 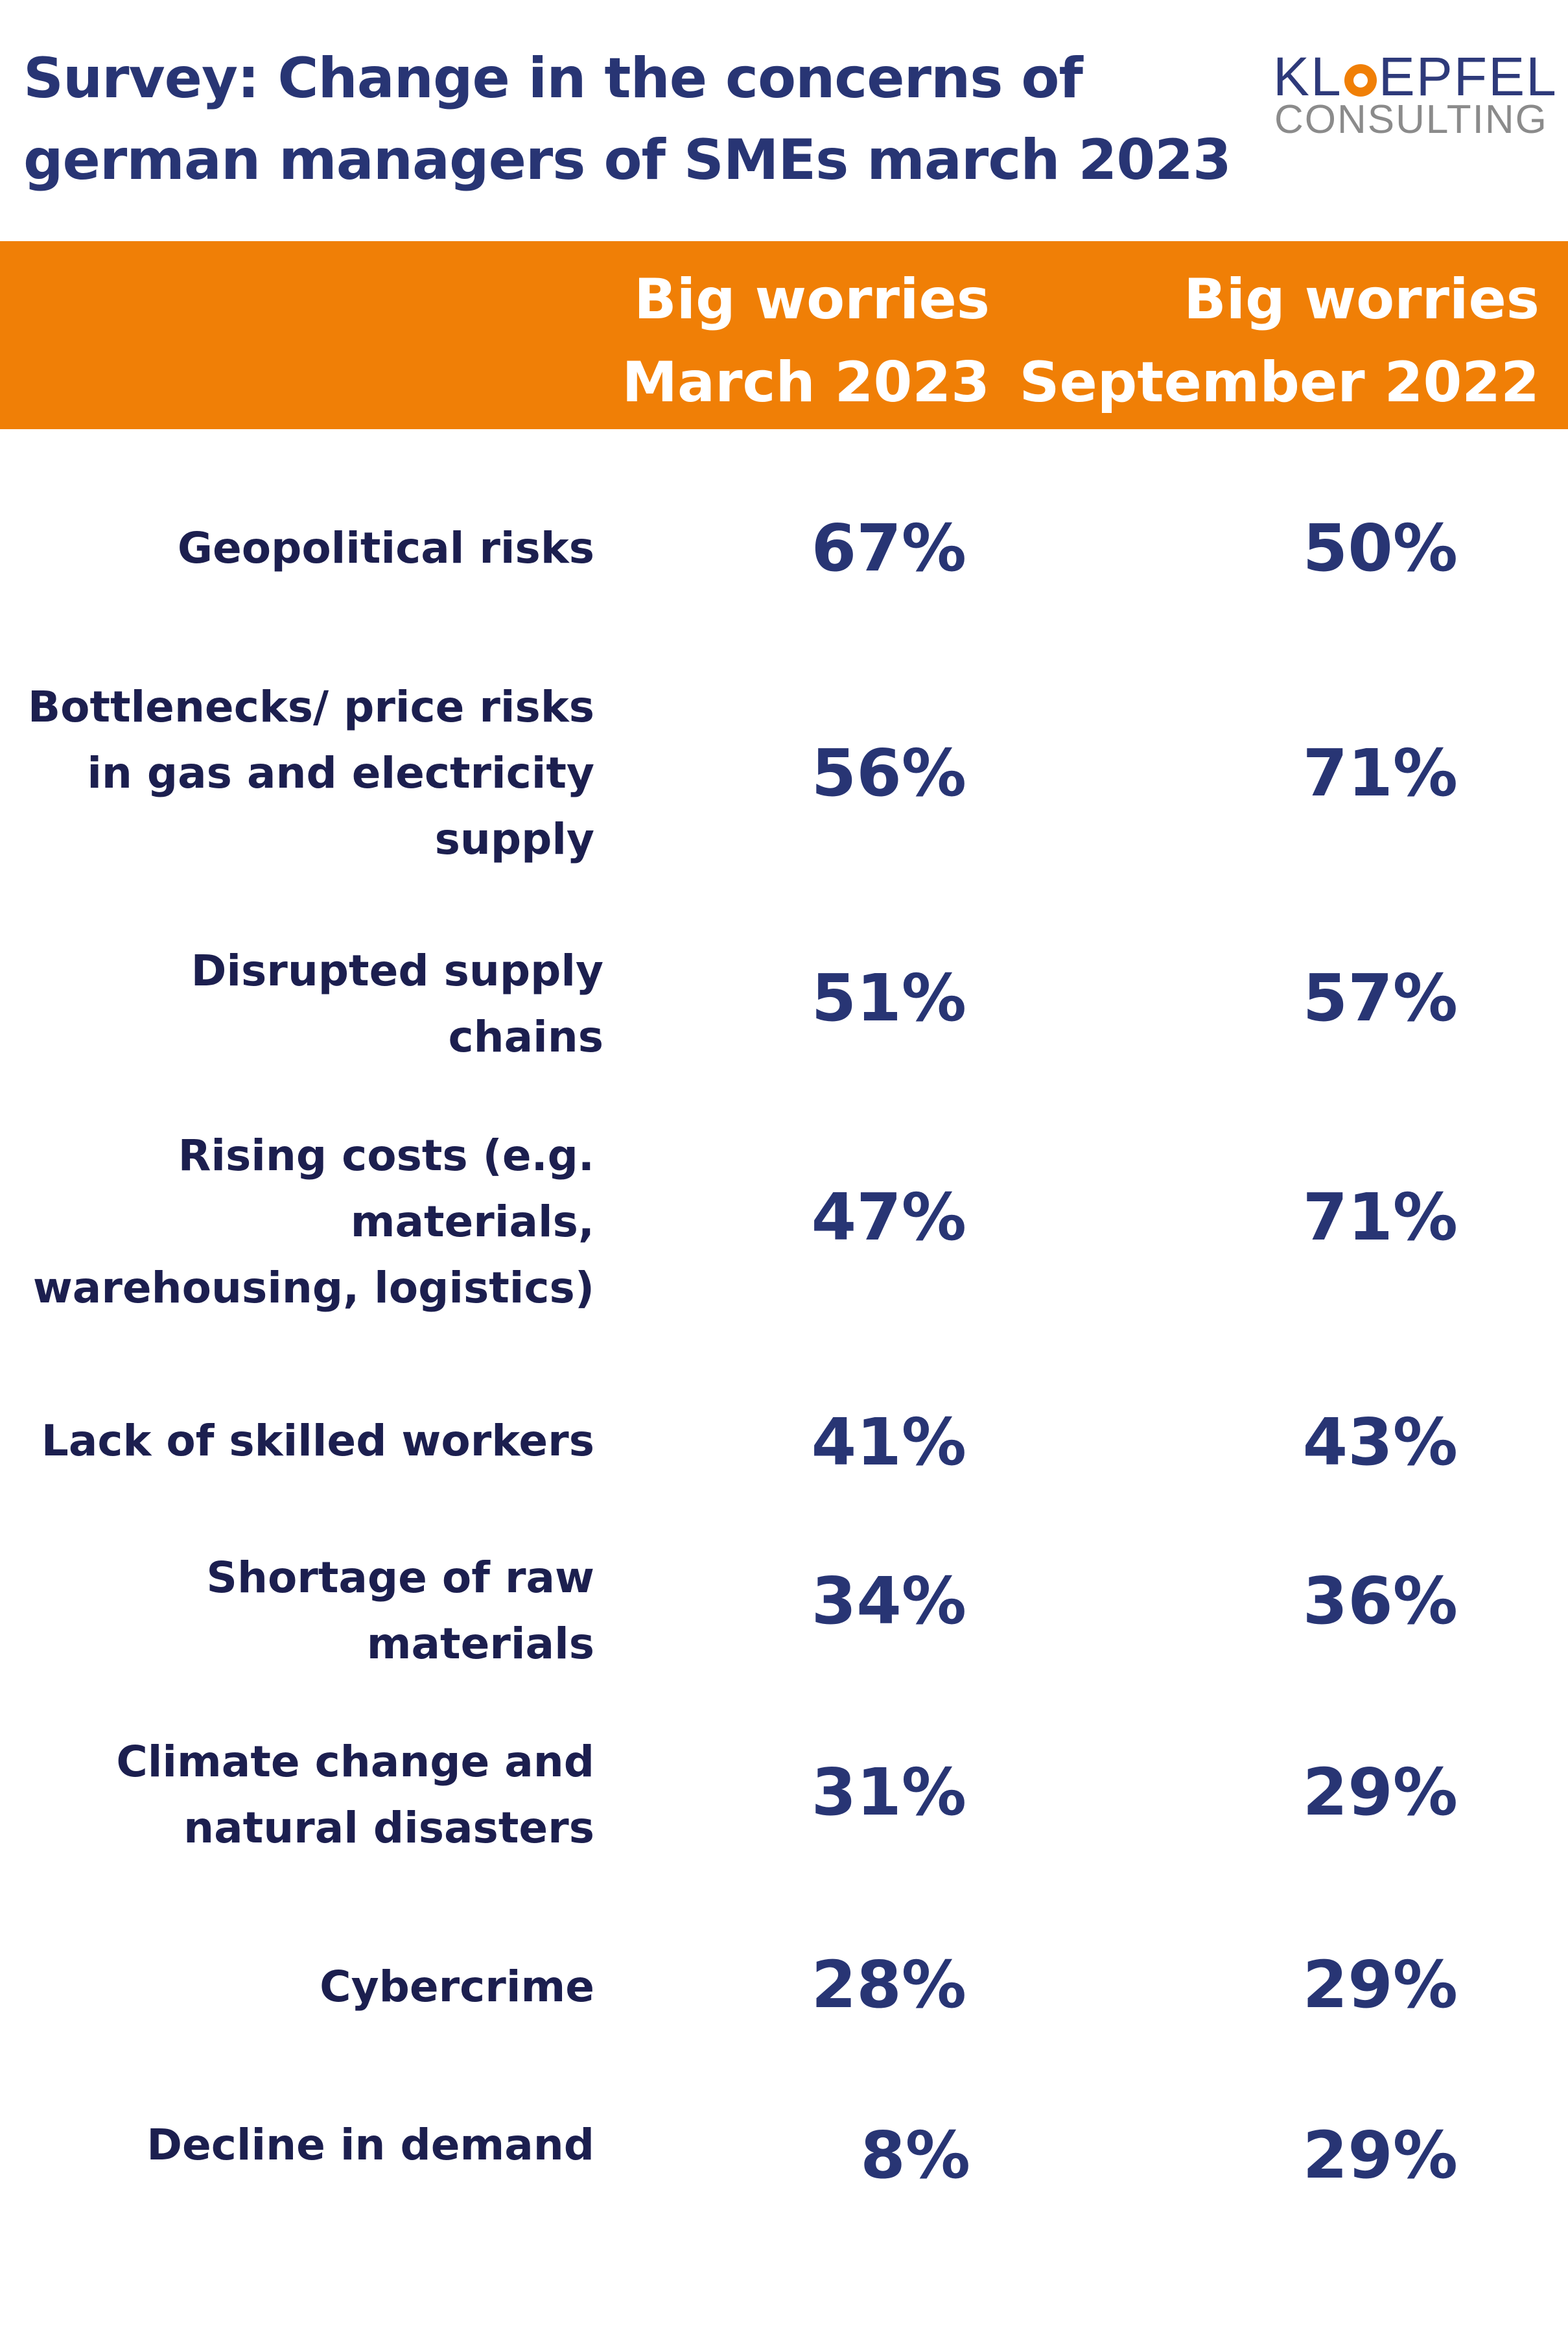 What do you see at coordinates (1279, 382) in the screenshot?
I see `column-header-line: September 2022` at bounding box center [1279, 382].